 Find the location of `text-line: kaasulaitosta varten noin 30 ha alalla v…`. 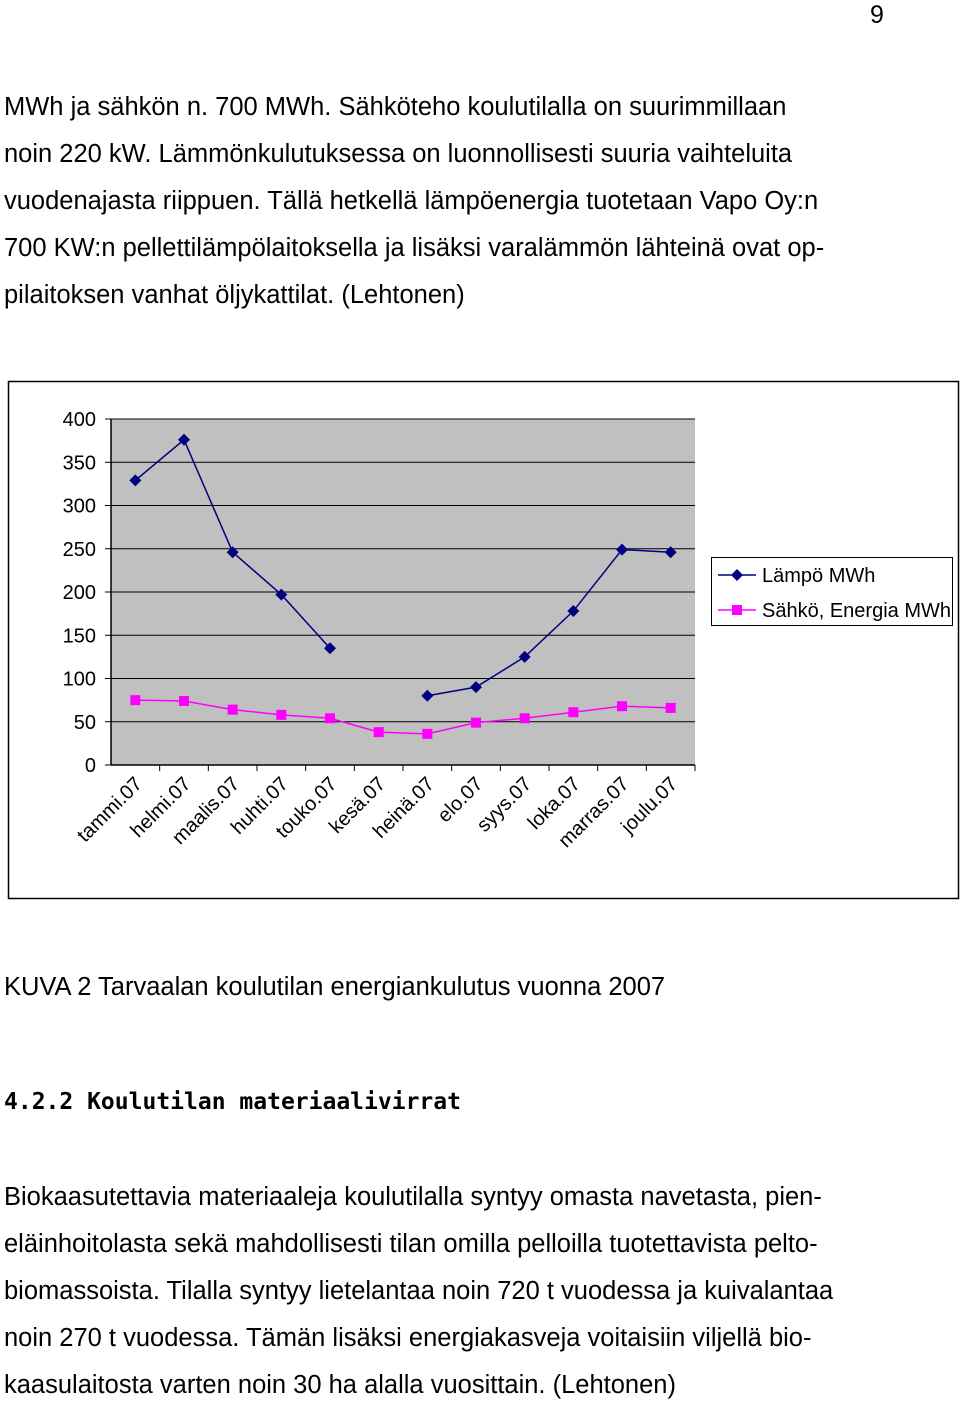

text-line: kaasulaitosta varten noin 30 ha alalla v… is located at coordinates (340, 1385).